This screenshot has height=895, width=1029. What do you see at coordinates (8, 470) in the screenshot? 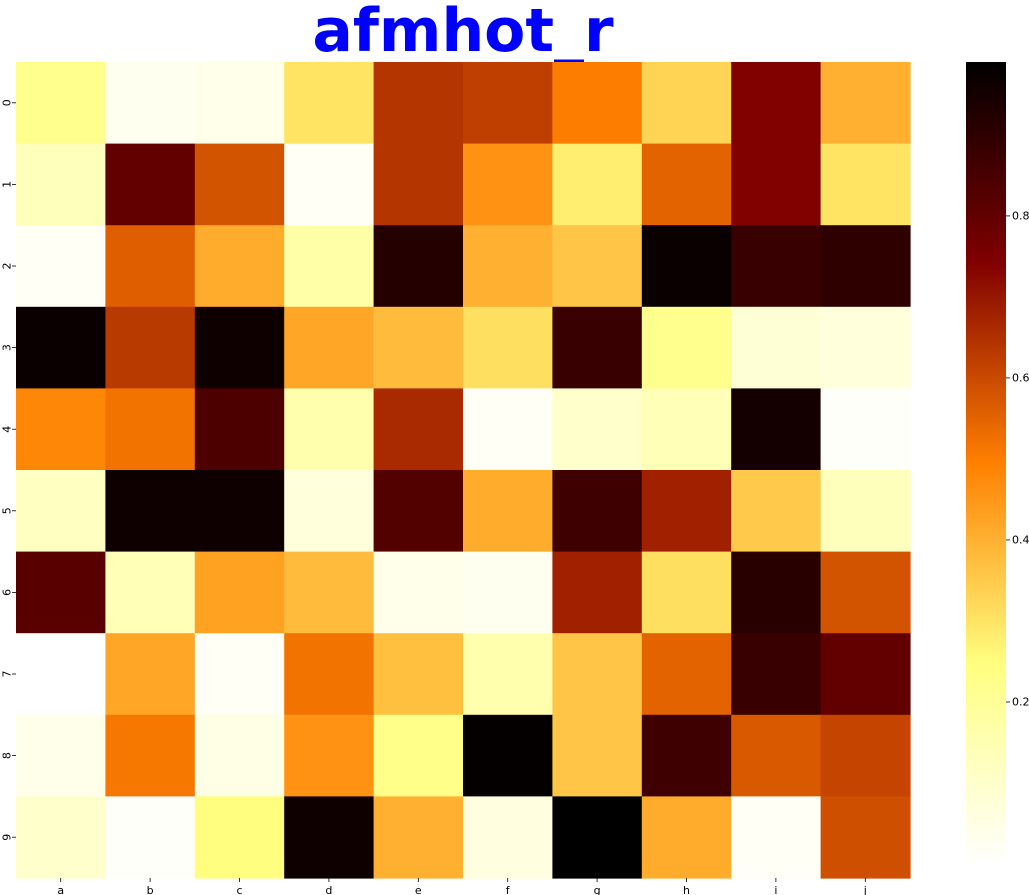
I see `y-axis: 0 1 2 3 4 5 6 7 8 9` at bounding box center [8, 470].